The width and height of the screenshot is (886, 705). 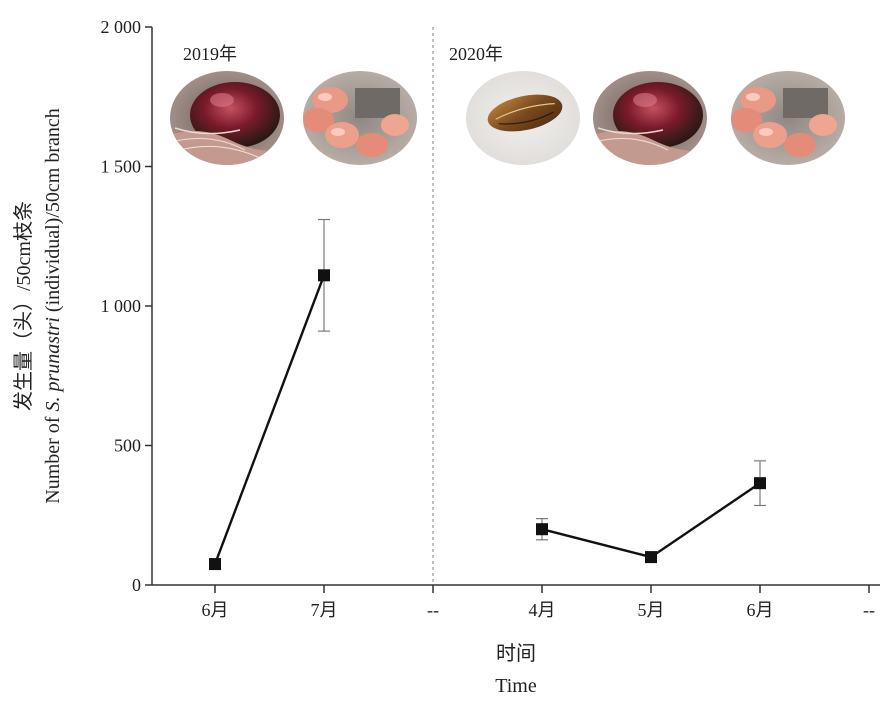 What do you see at coordinates (127, 446) in the screenshot?
I see `y-tick-label: 500` at bounding box center [127, 446].